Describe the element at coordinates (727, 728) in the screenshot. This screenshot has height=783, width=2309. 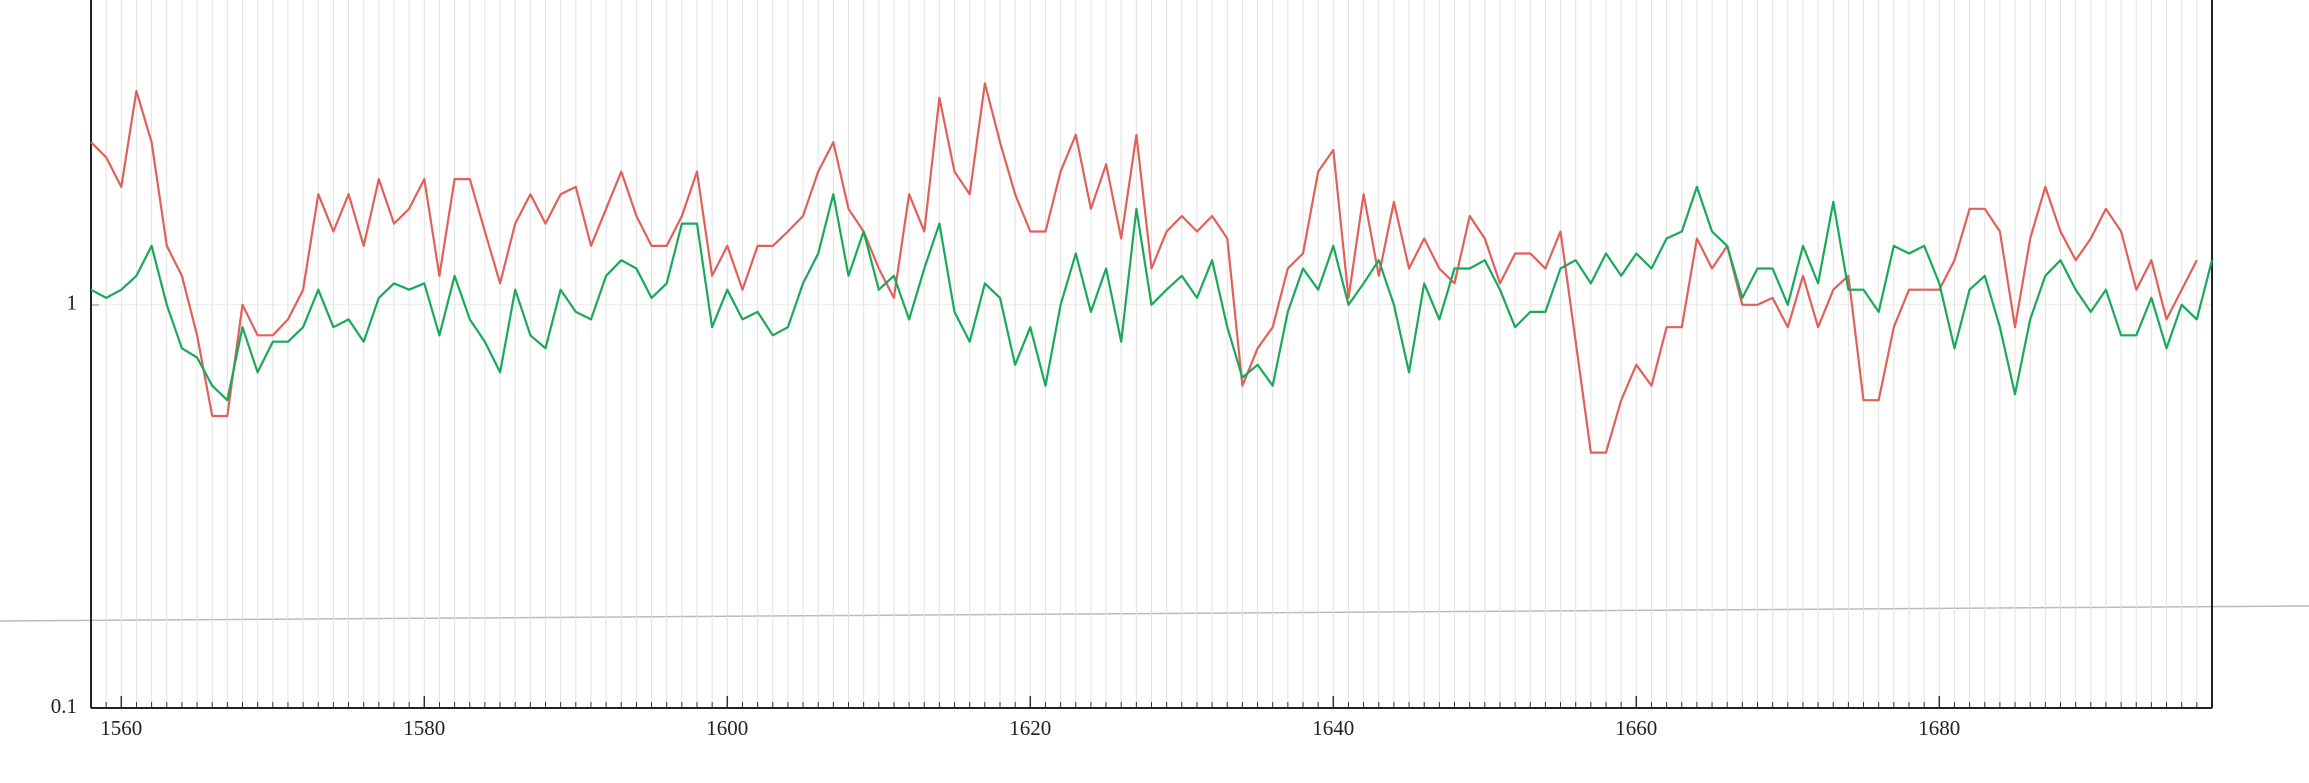
I see `x-tick-label: 1600` at that location.